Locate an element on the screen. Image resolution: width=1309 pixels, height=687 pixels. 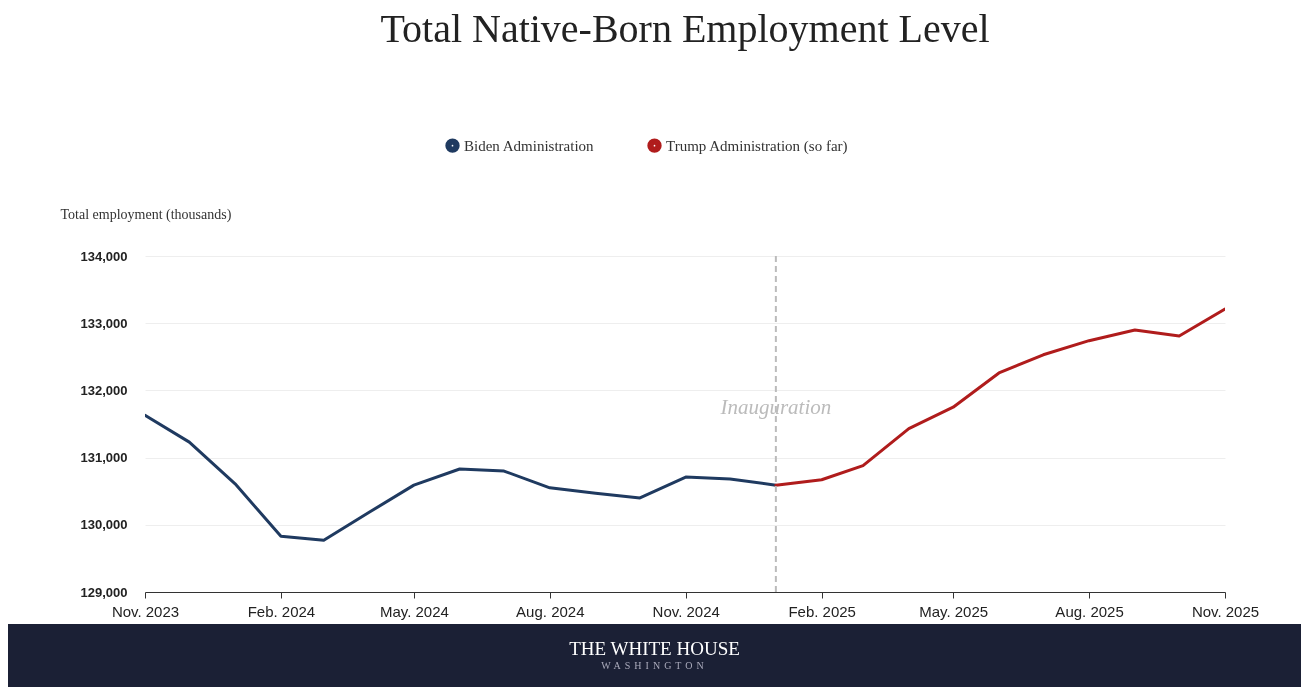
x-tick-label: Nov. 2024 is located at coordinates (686, 611).